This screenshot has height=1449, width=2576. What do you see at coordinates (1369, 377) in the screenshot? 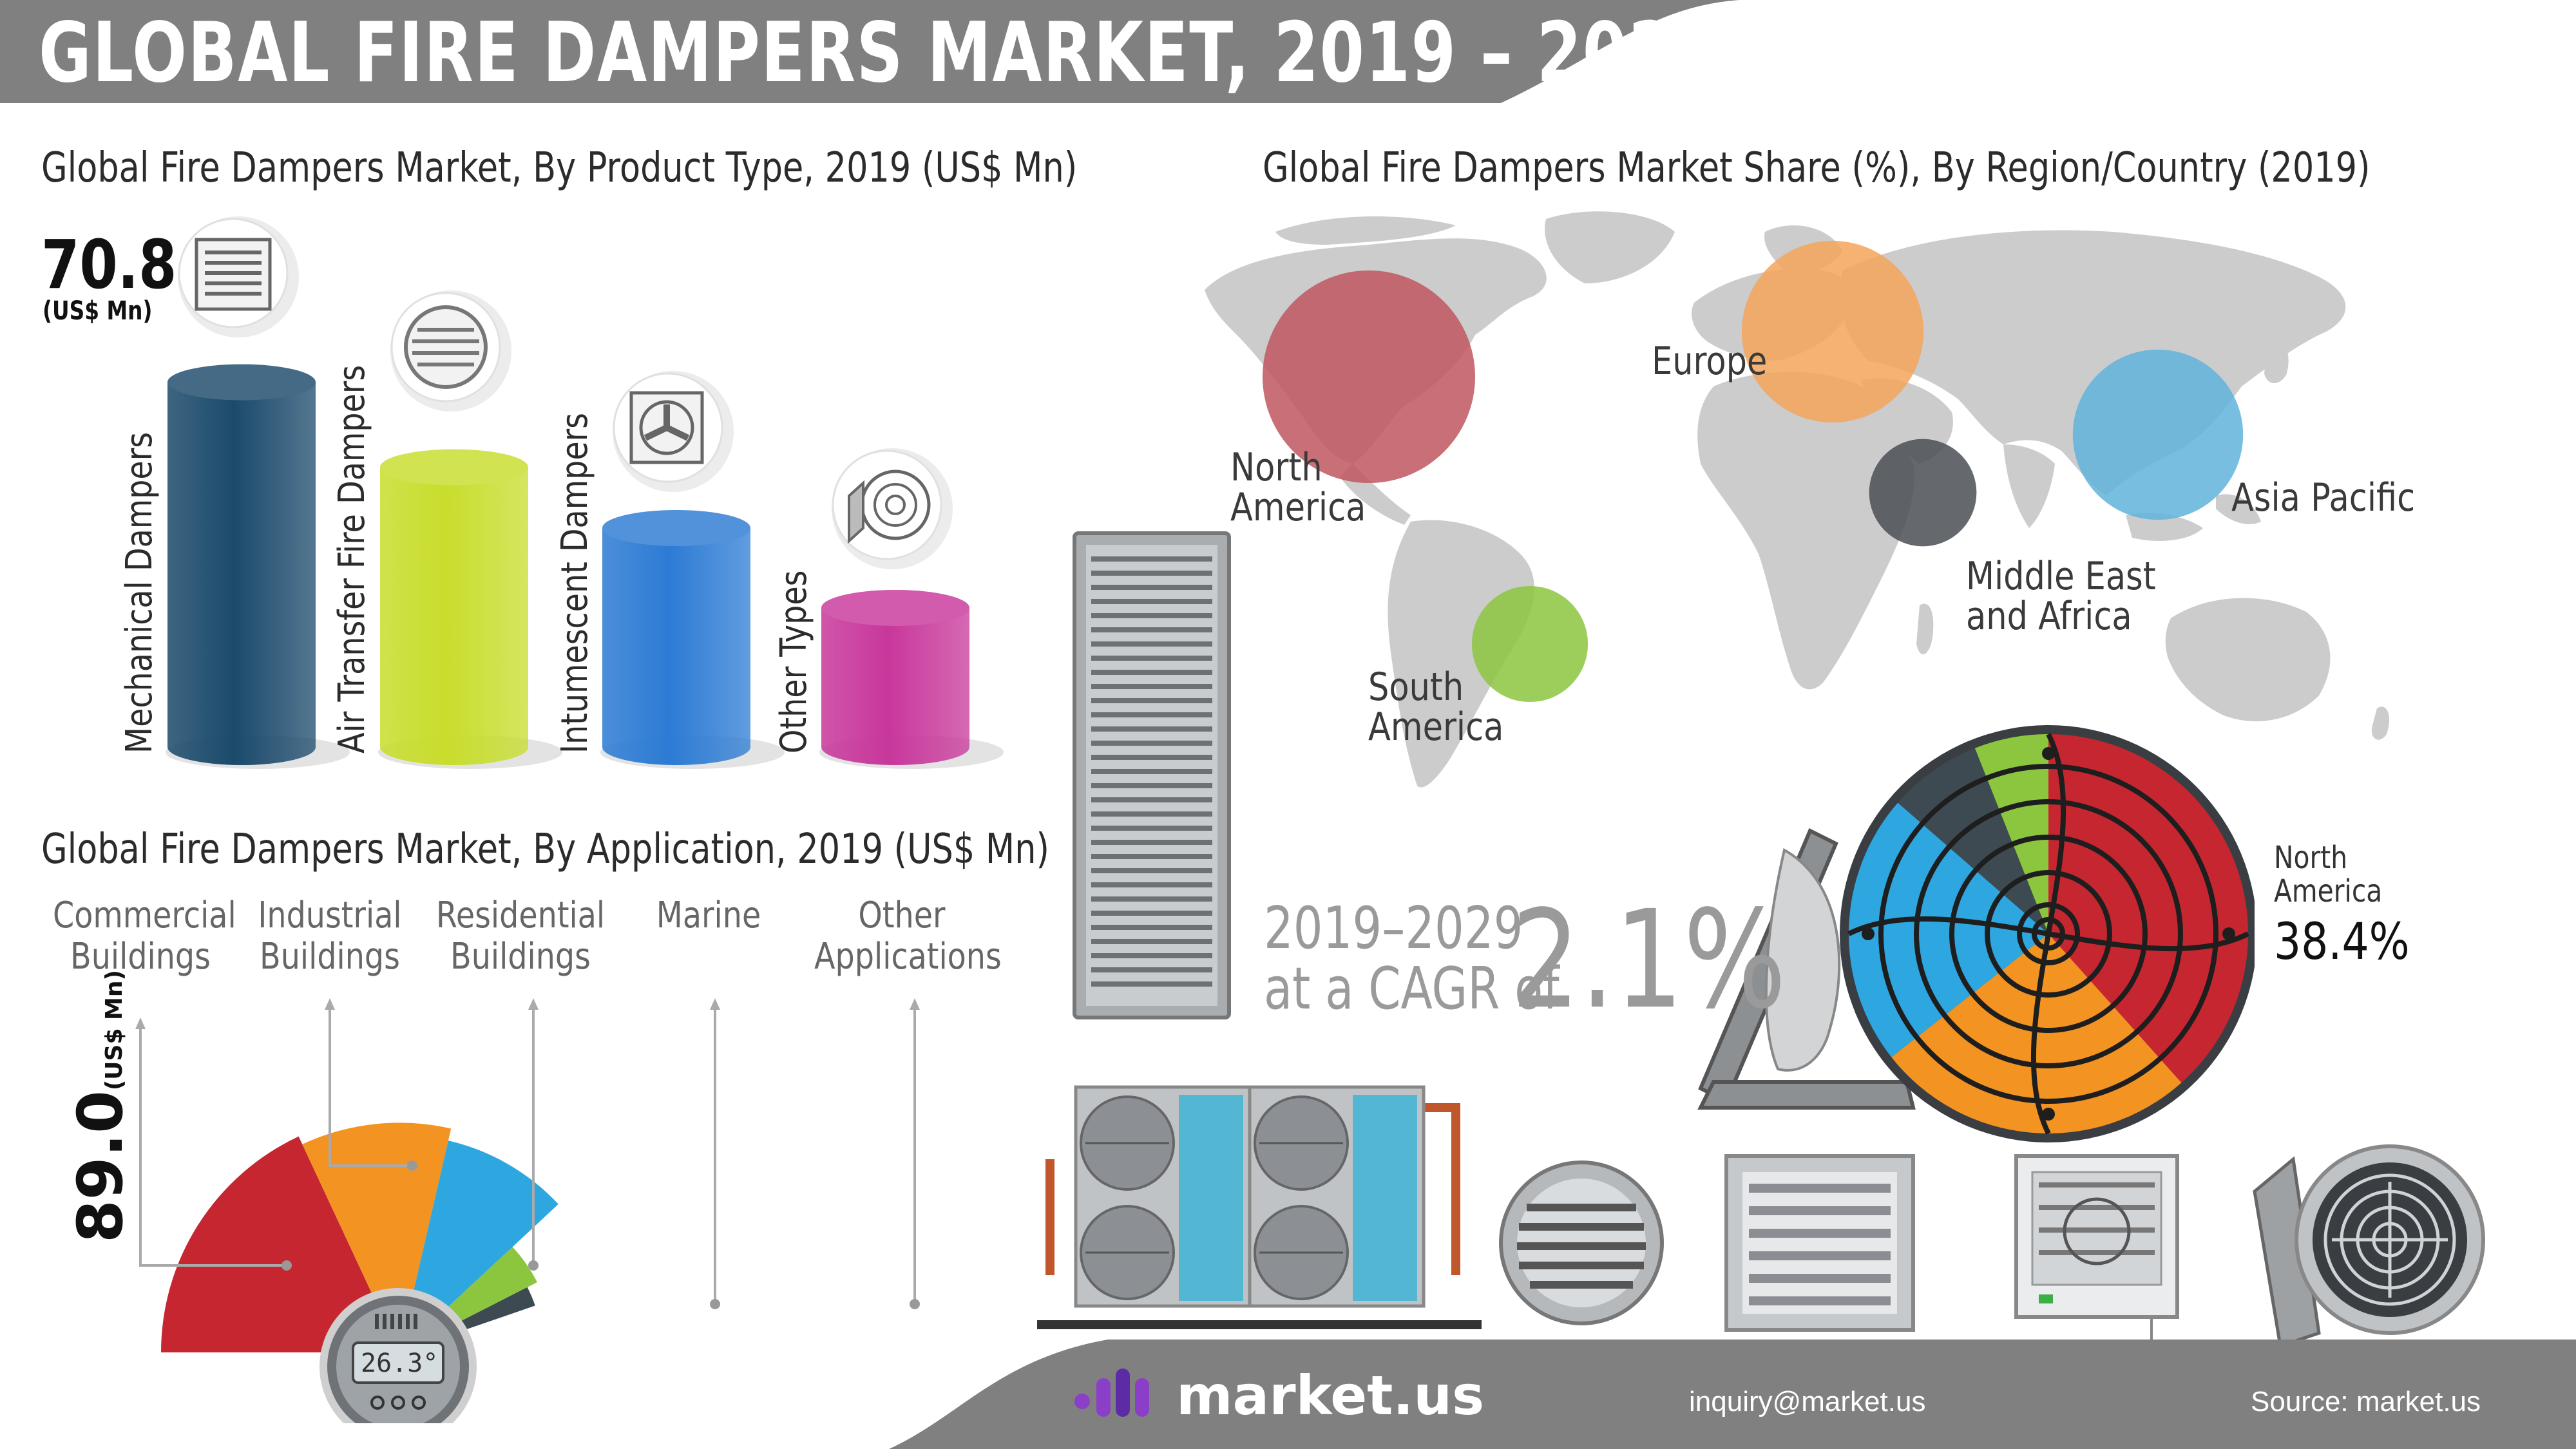
I see `bubble-north-america` at bounding box center [1369, 377].